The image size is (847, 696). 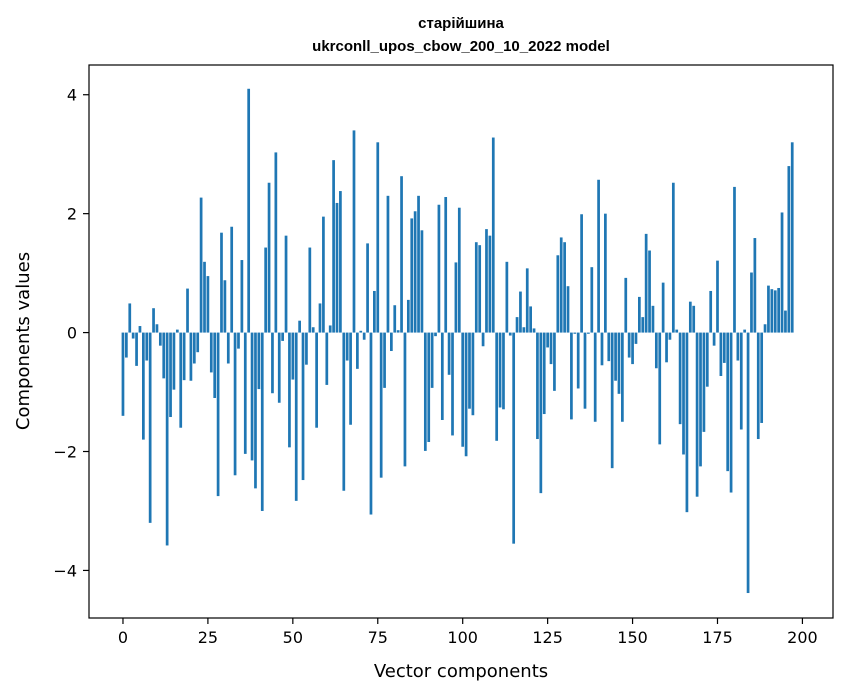 What do you see at coordinates (65, 452) in the screenshot?
I see `y-tick-label--2: −2` at bounding box center [65, 452].